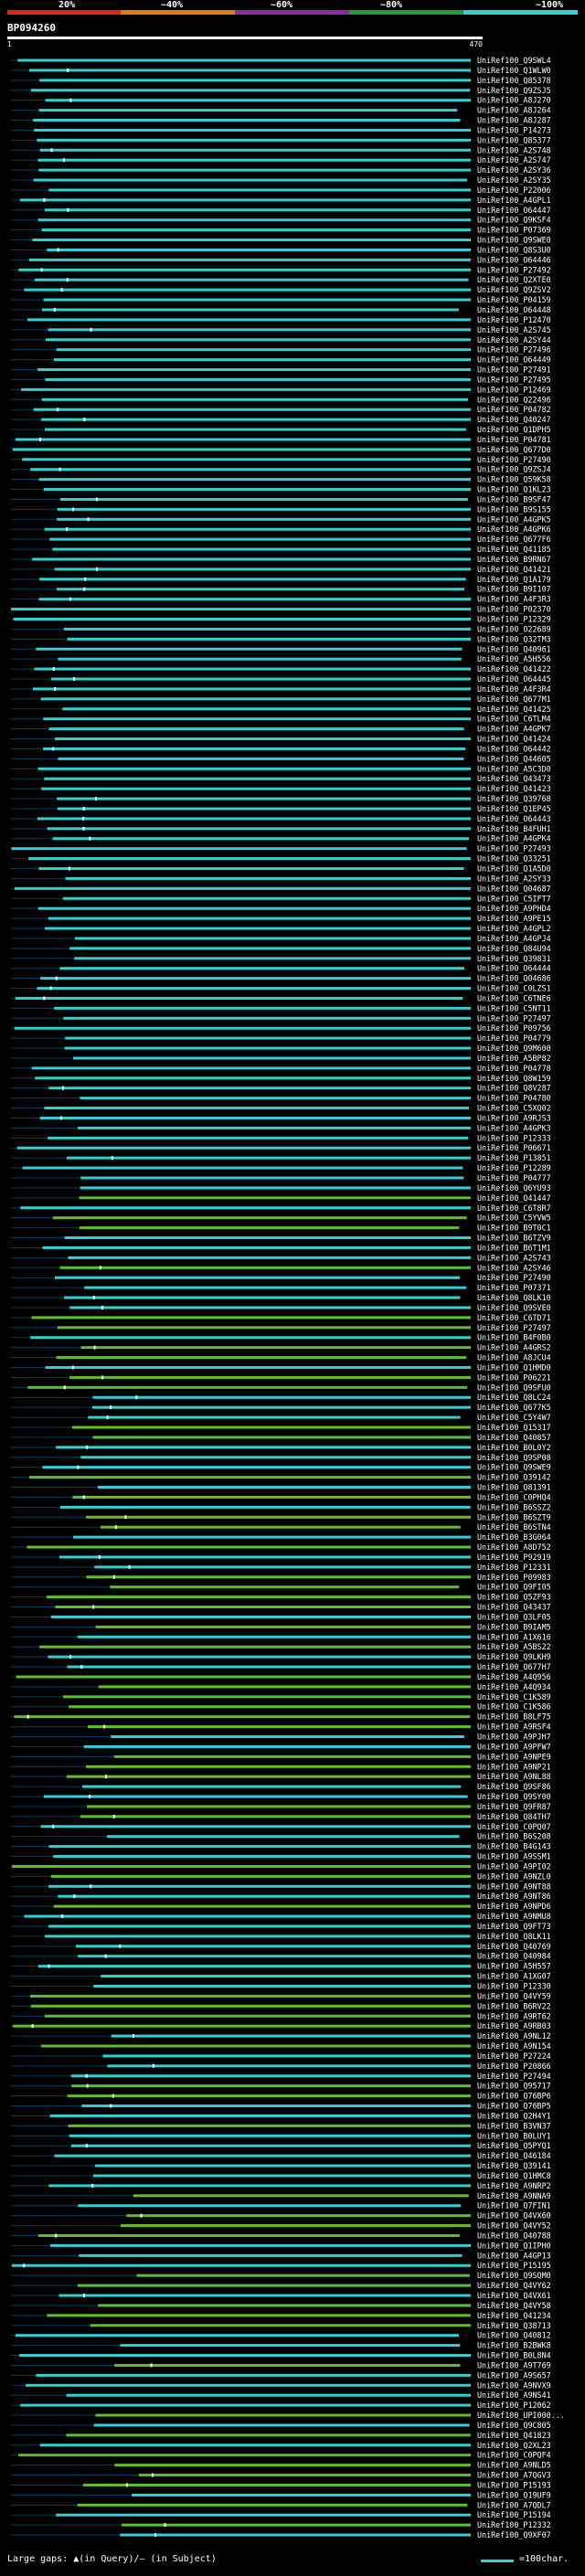 This screenshot has width=585, height=2576. What do you see at coordinates (281, 180) in the screenshot?
I see `hit-row: UniRef100_A2SY35` at bounding box center [281, 180].